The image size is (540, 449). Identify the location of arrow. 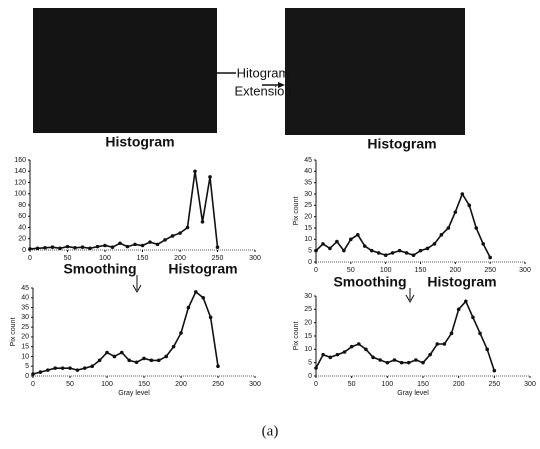
(137, 284).